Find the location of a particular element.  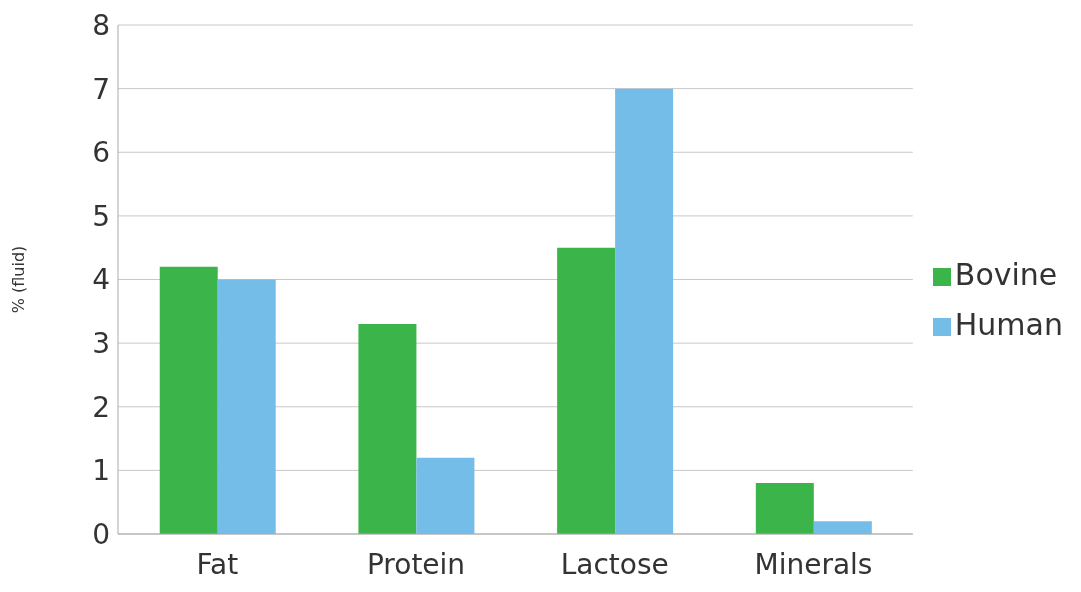

y-tick-label: 8 is located at coordinates (101, 25).